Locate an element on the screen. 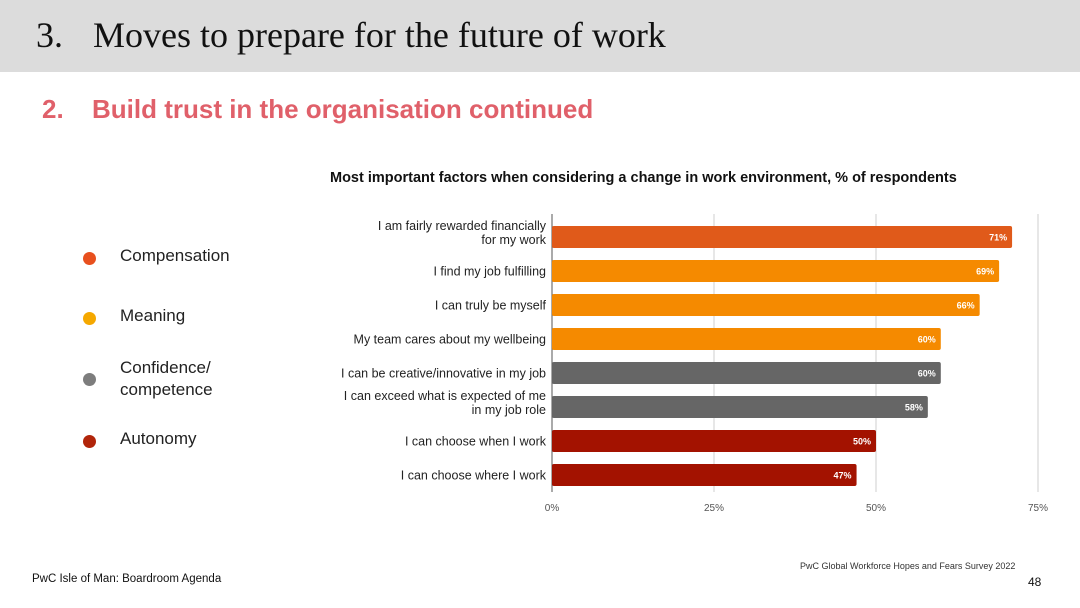  legend-dot-confidence is located at coordinates (89, 379).